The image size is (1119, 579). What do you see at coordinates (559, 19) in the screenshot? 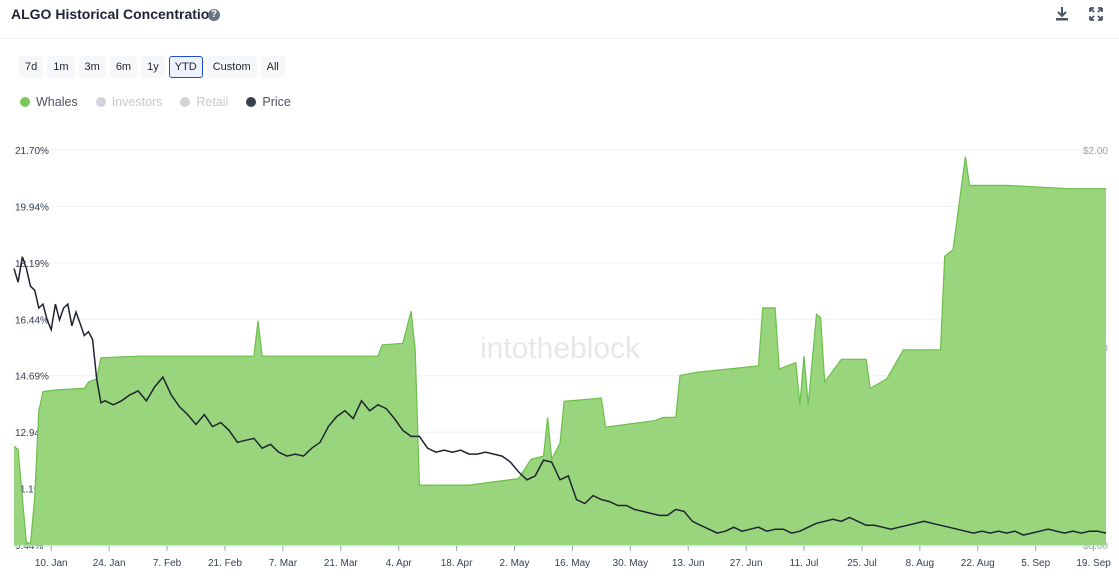
I see `chart-header: ALGO Historical Concentration ?` at bounding box center [559, 19].